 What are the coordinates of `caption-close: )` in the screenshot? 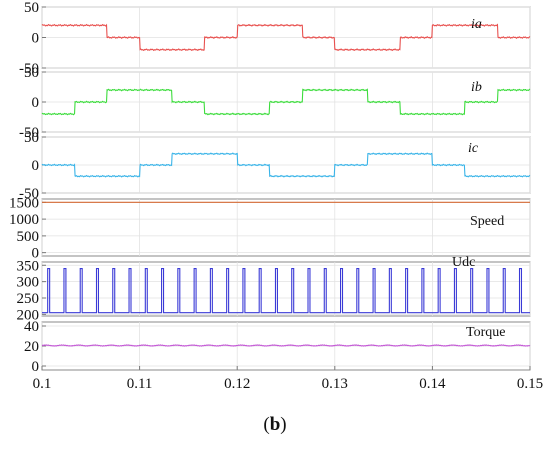 It's located at (283, 424).